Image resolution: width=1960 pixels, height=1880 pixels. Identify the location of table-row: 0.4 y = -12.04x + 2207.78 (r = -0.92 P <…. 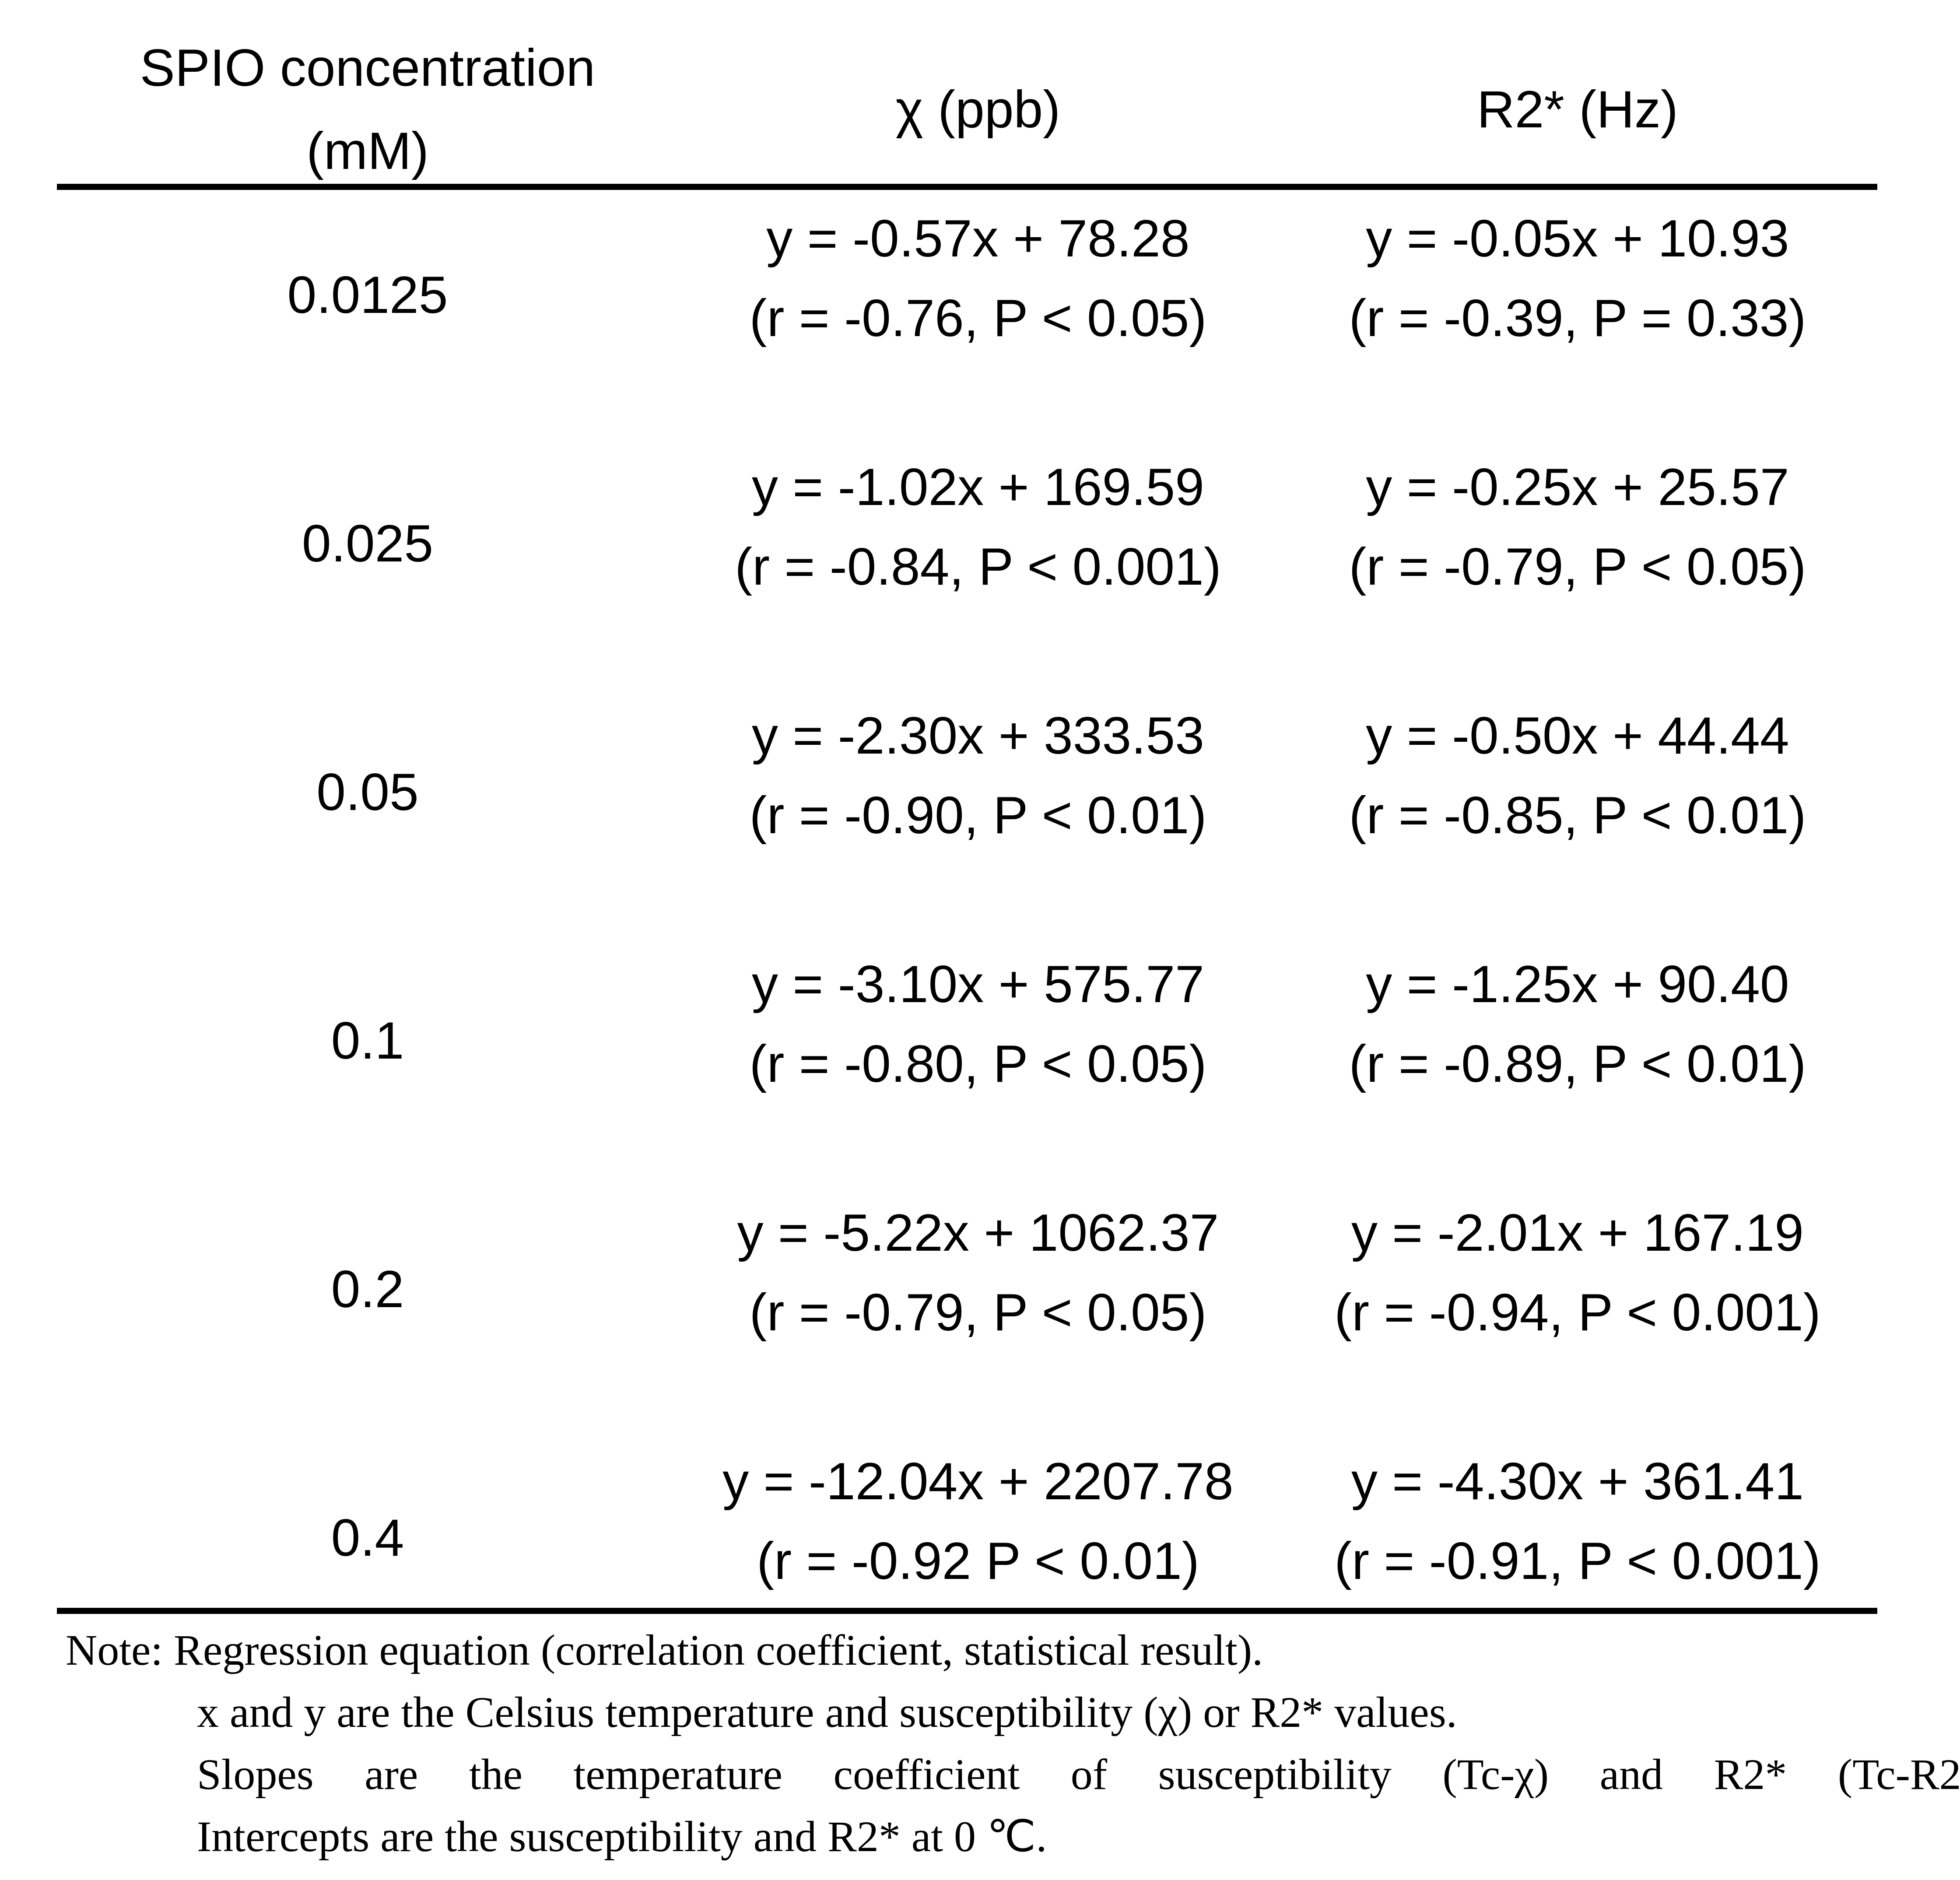
(967, 1529).